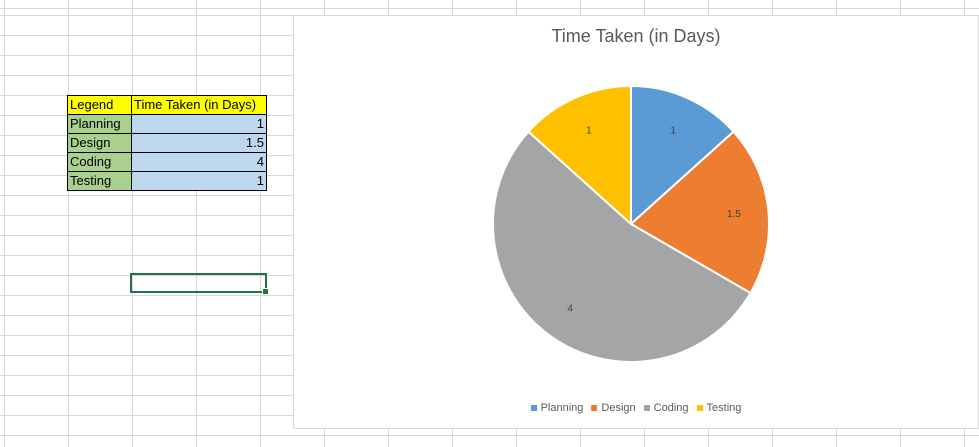  What do you see at coordinates (589, 130) in the screenshot?
I see `data-label-testing: 1` at bounding box center [589, 130].